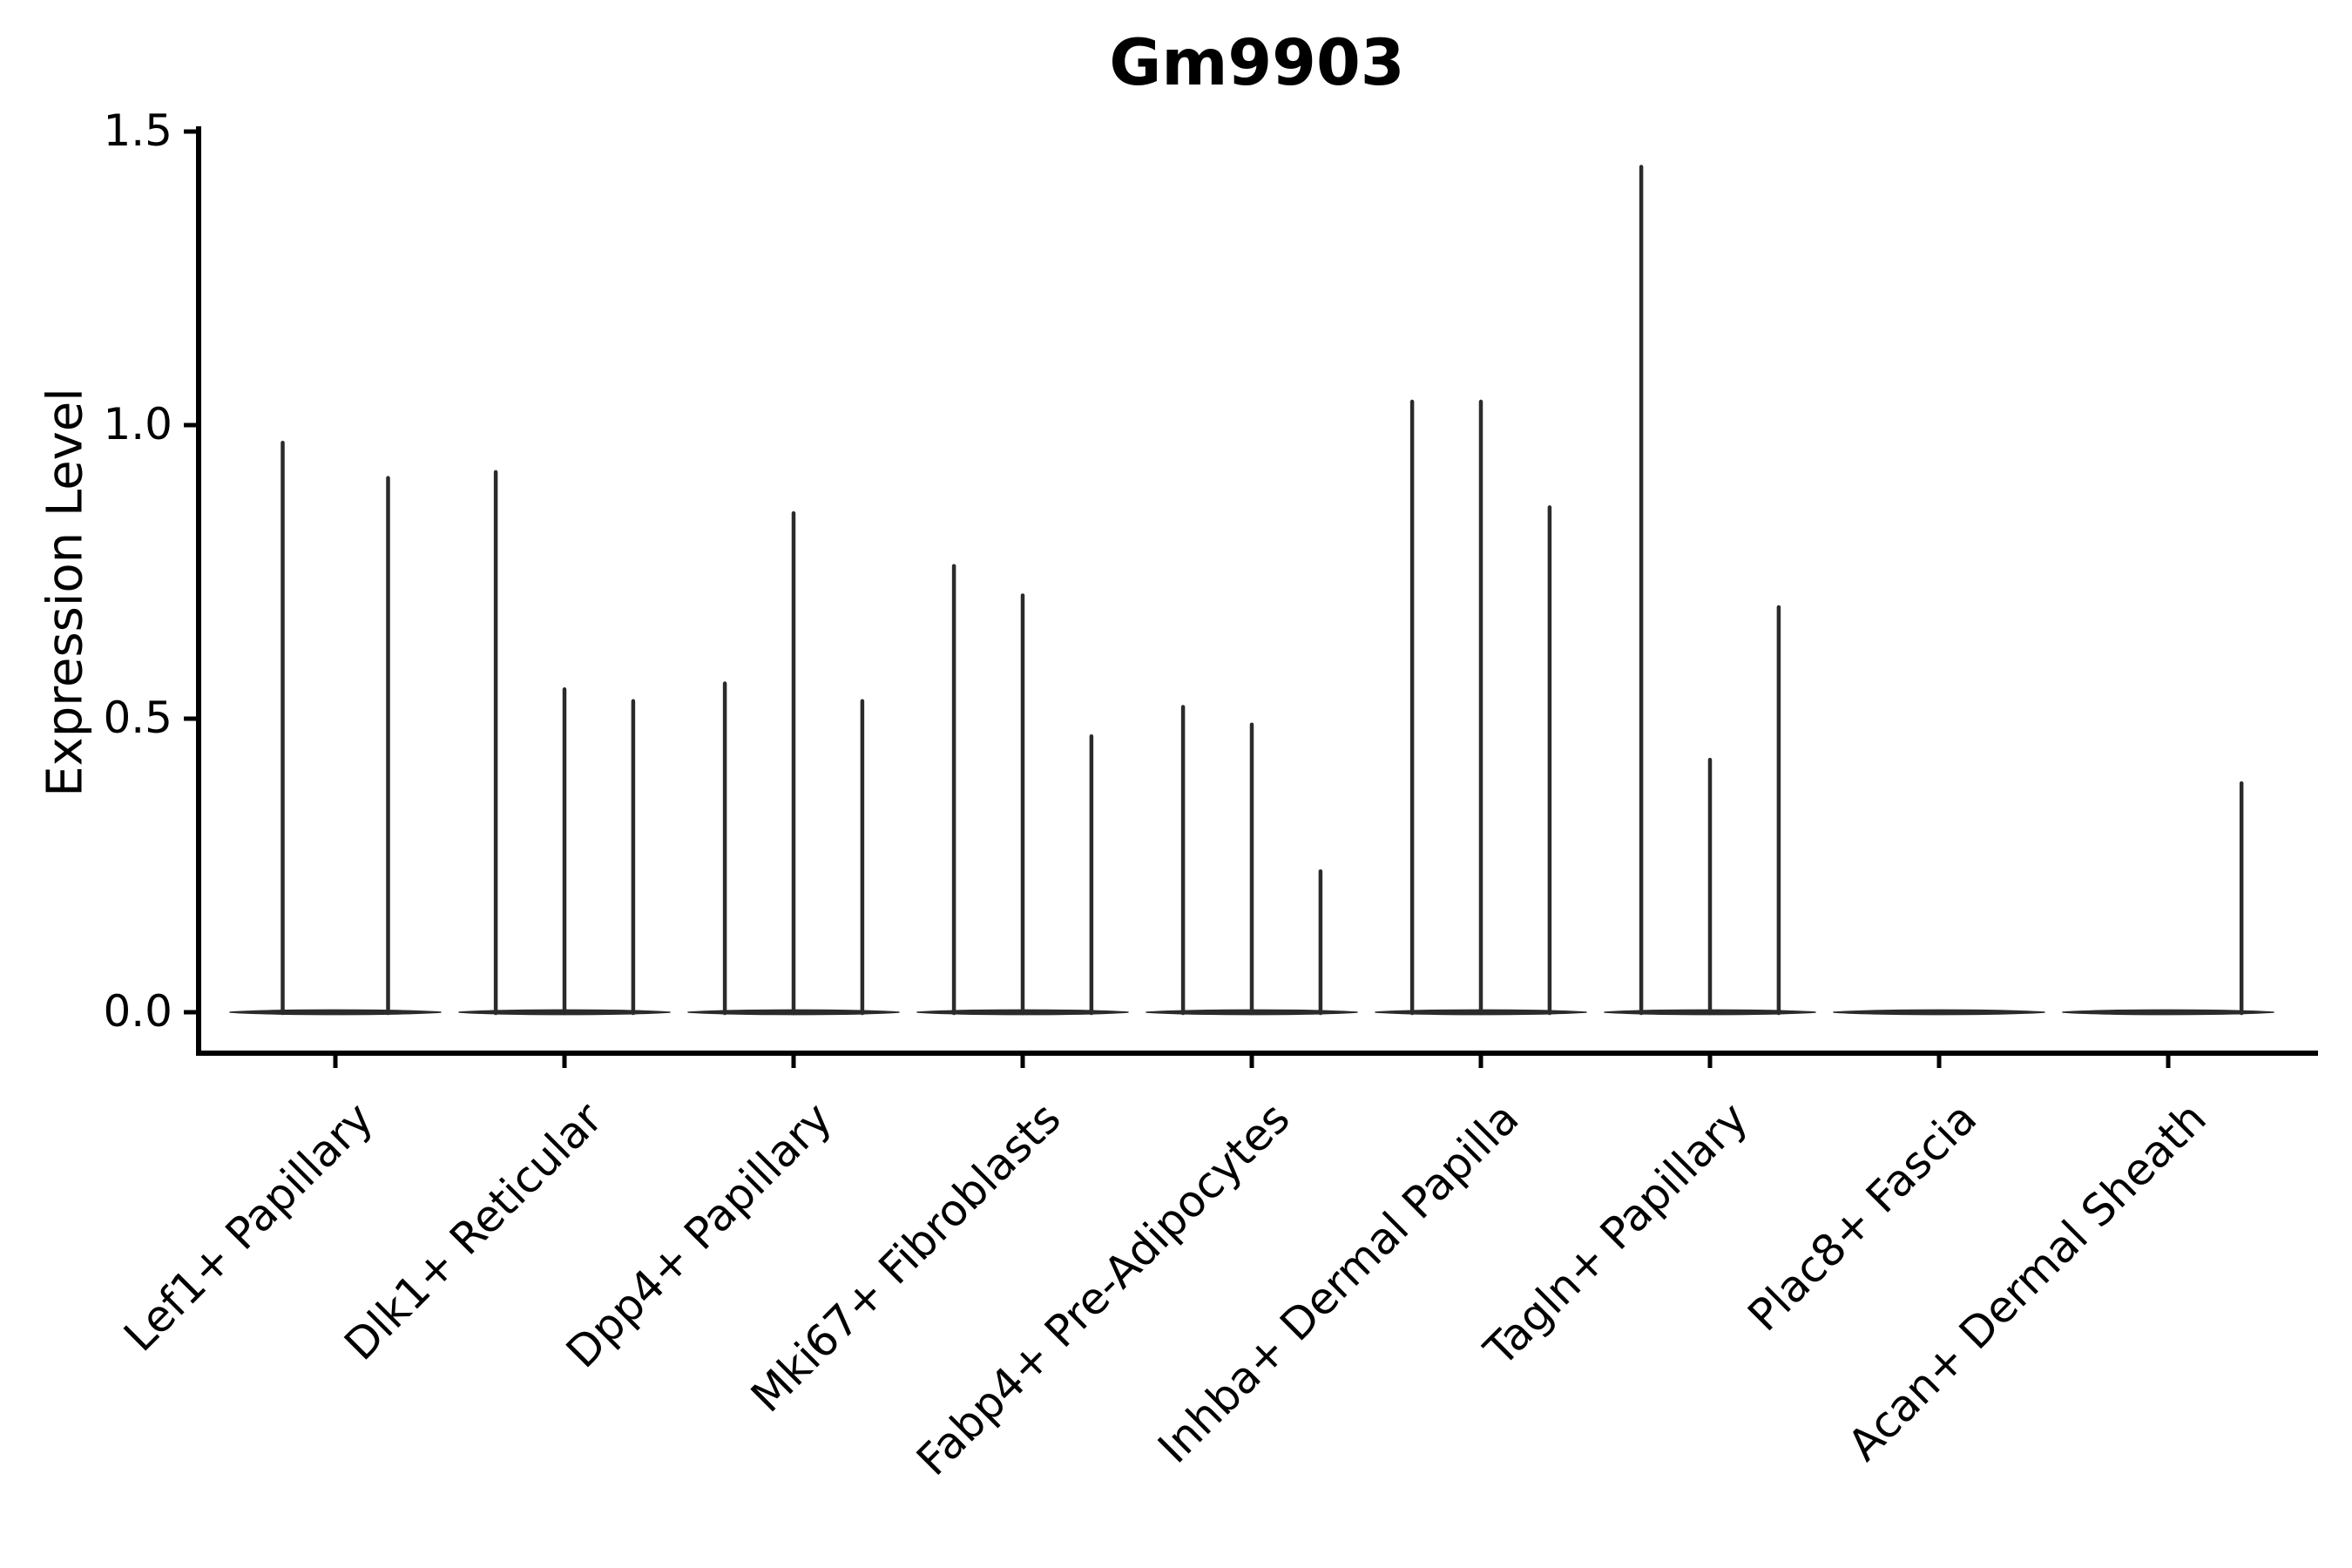  I want to click on y-tick-label: 1.0, so click(137, 424).